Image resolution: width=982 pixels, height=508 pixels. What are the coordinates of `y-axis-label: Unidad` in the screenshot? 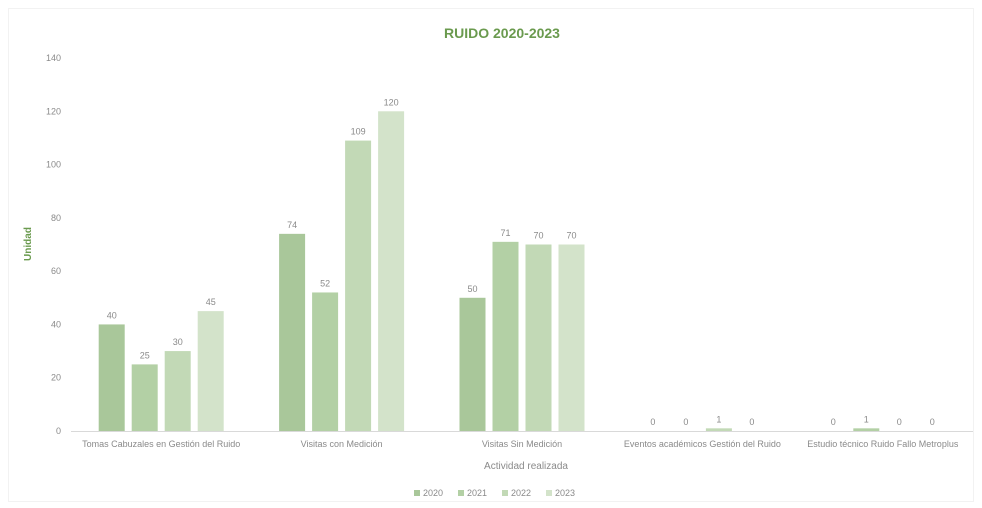 It's located at (28, 244).